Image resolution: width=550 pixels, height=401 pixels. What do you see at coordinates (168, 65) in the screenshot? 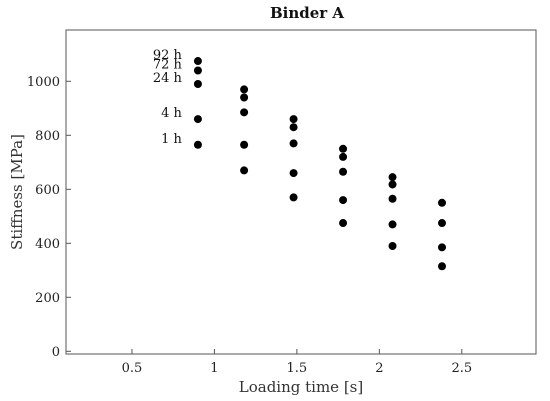
I see `annotation-label: 72 h` at bounding box center [168, 65].